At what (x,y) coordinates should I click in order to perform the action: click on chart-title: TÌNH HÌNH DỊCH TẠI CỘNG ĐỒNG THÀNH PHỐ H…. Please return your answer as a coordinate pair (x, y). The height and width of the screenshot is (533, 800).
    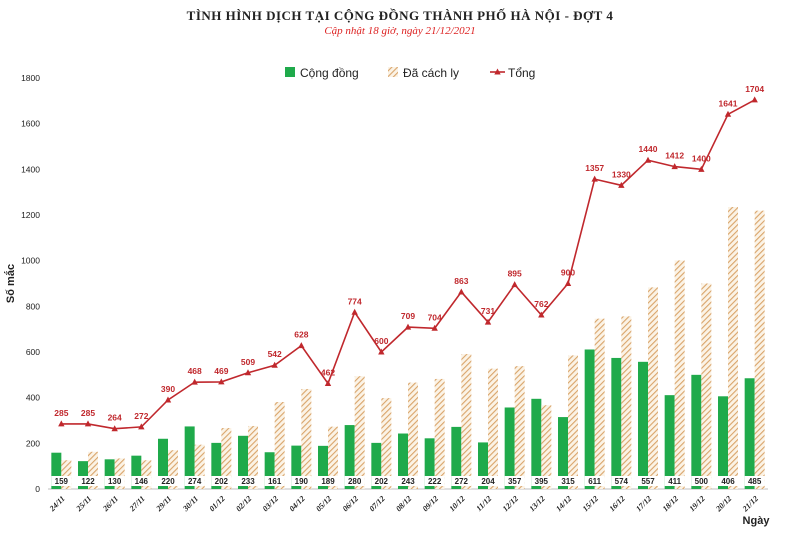
    Looking at the image, I should click on (400, 15).